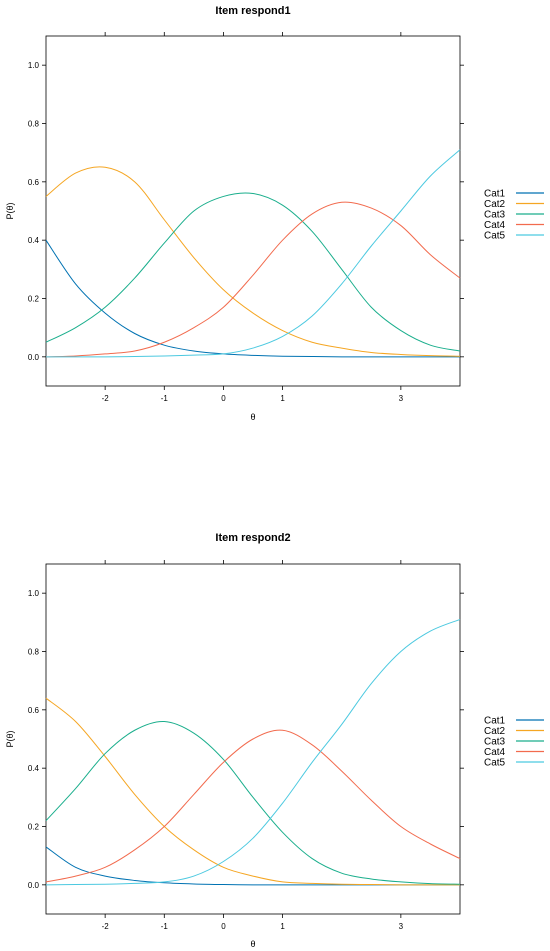 This screenshot has width=550, height=951. I want to click on chart-title: Item respond1, so click(252, 11).